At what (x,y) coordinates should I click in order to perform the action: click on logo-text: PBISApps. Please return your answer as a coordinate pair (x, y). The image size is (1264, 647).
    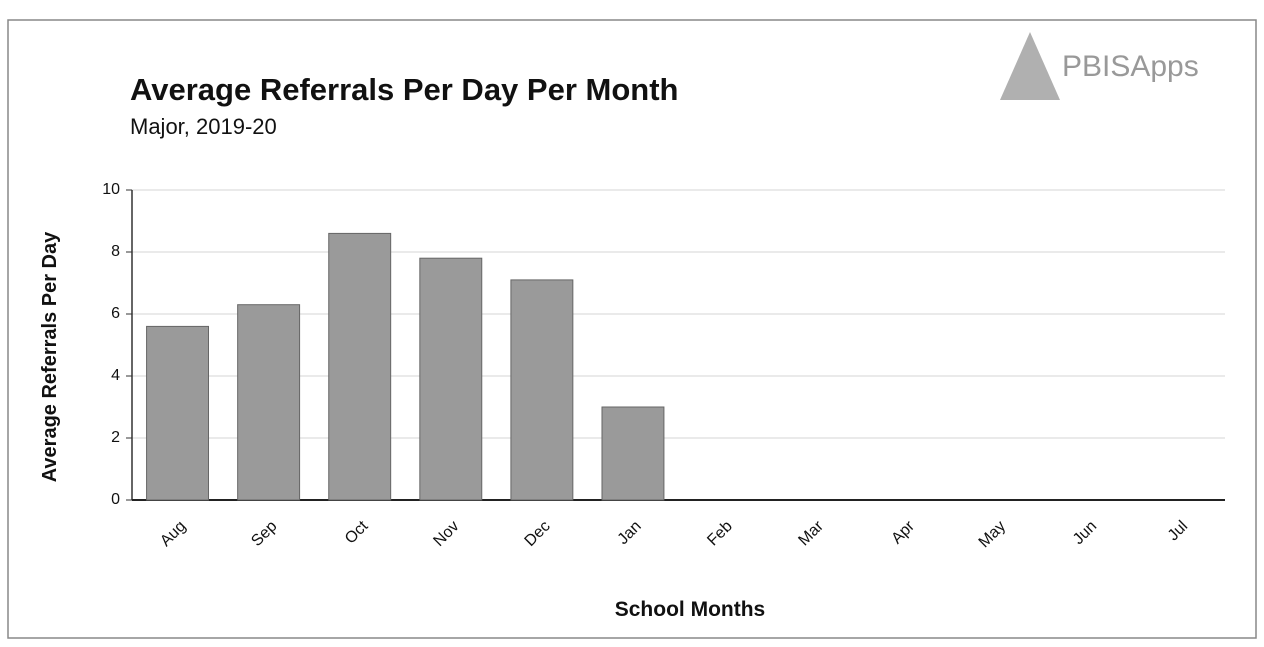
    Looking at the image, I should click on (1130, 66).